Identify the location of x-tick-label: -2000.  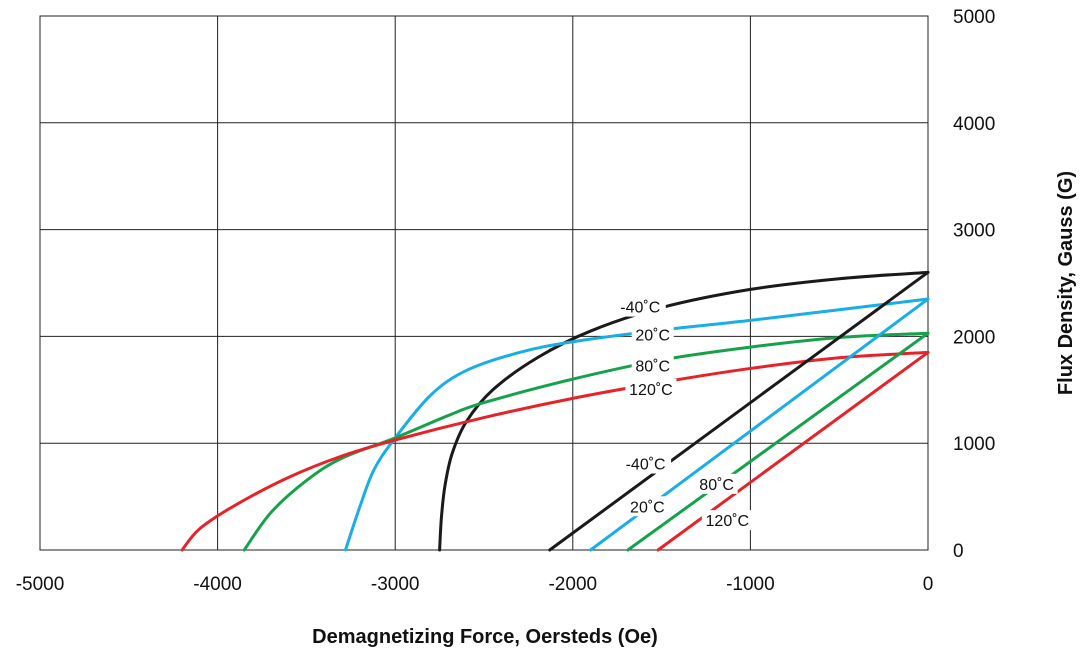
(572, 584).